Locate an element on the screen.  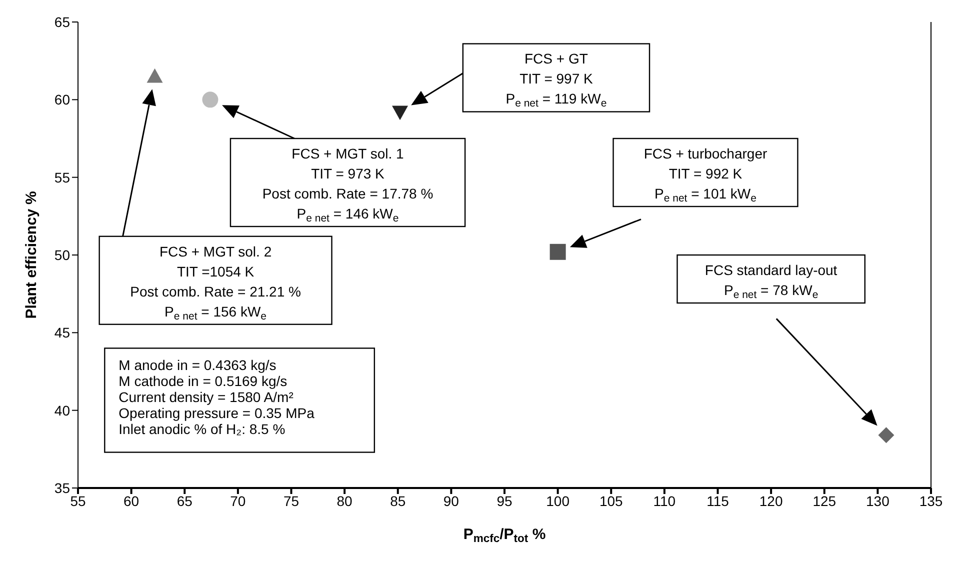
y-tick-label: 50 is located at coordinates (62, 254).